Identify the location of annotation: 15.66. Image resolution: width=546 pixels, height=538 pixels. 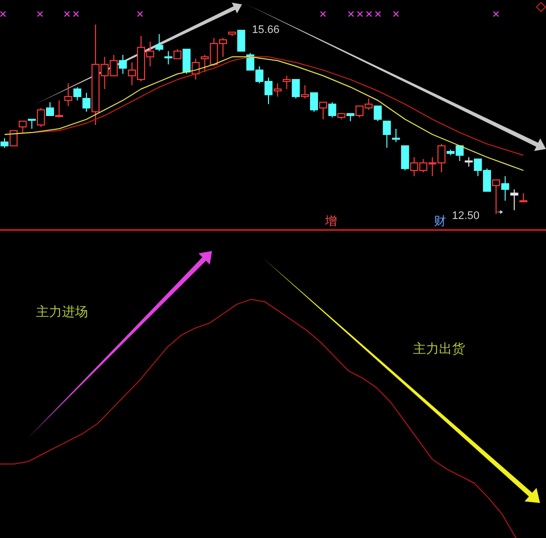
(266, 30).